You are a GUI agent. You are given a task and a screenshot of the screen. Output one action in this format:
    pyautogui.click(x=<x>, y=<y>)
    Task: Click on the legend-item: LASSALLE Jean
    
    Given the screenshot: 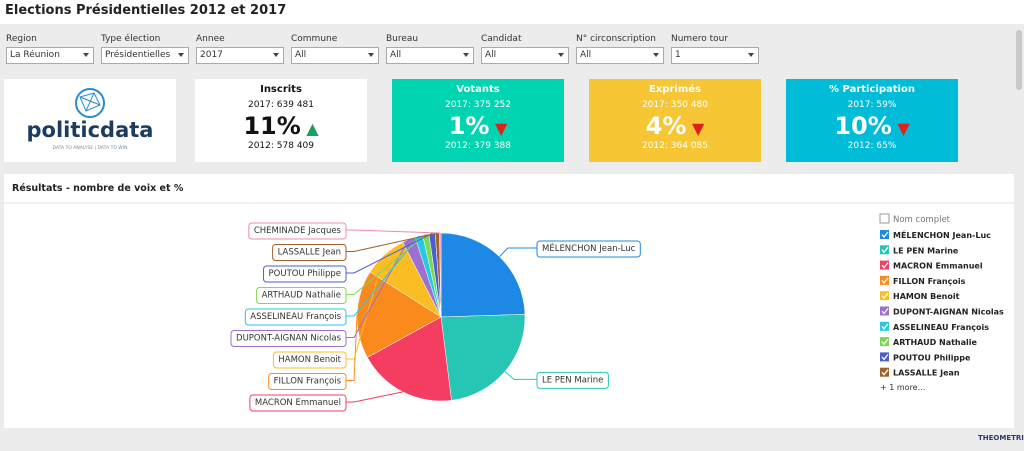 What is the action you would take?
    pyautogui.click(x=920, y=372)
    